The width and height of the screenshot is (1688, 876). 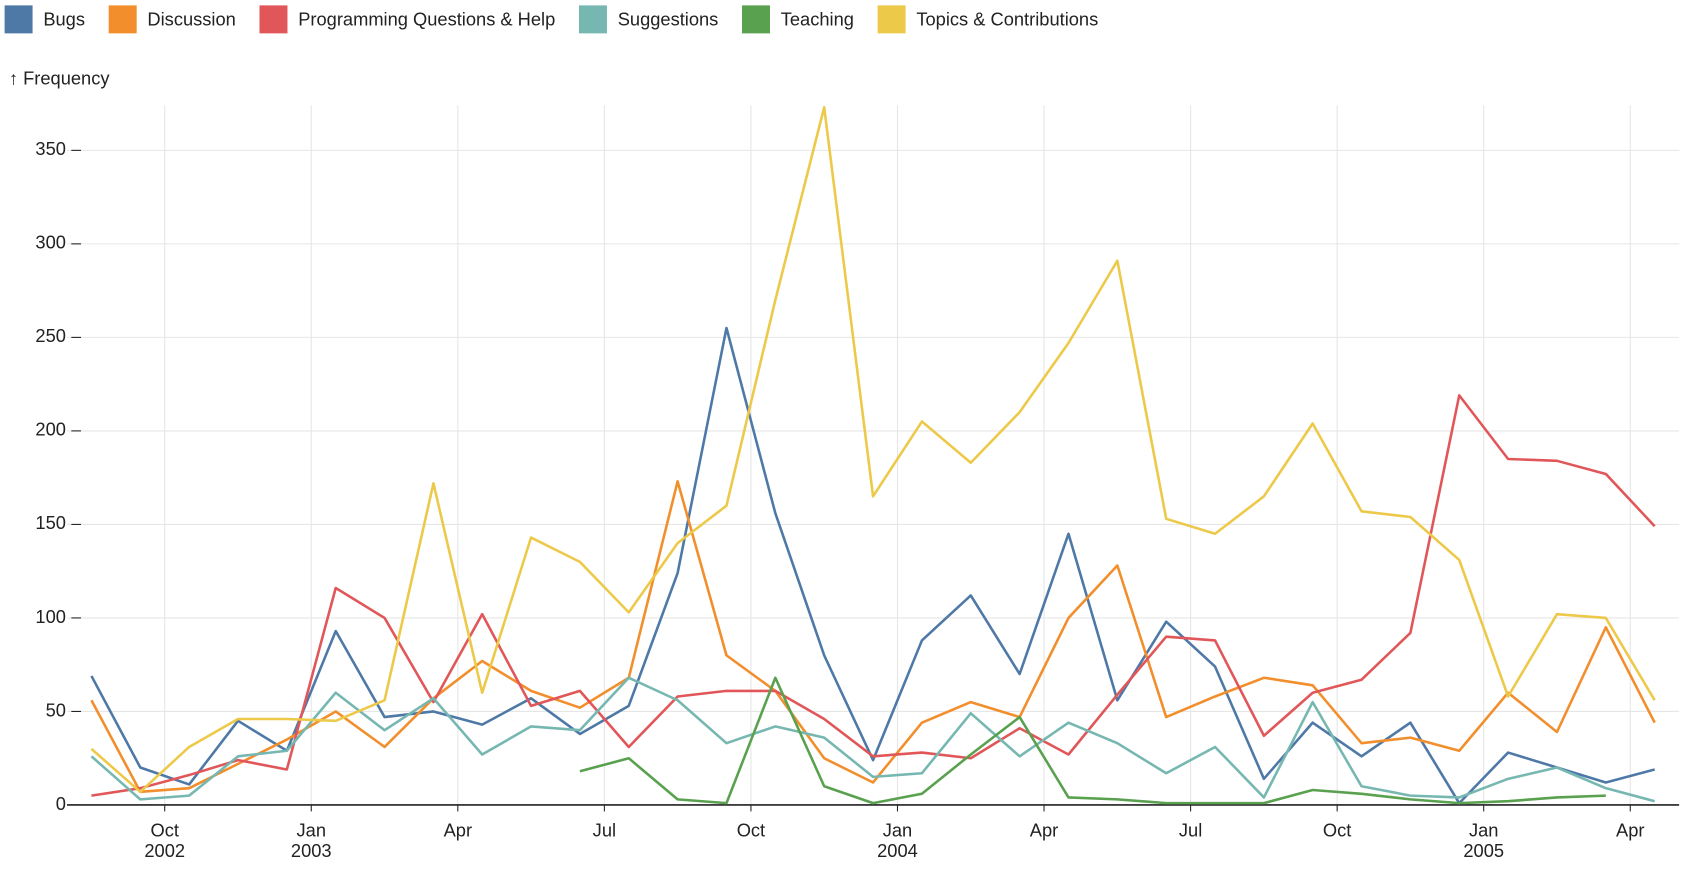 I want to click on x-tick-label: 2005, so click(x=1483, y=850).